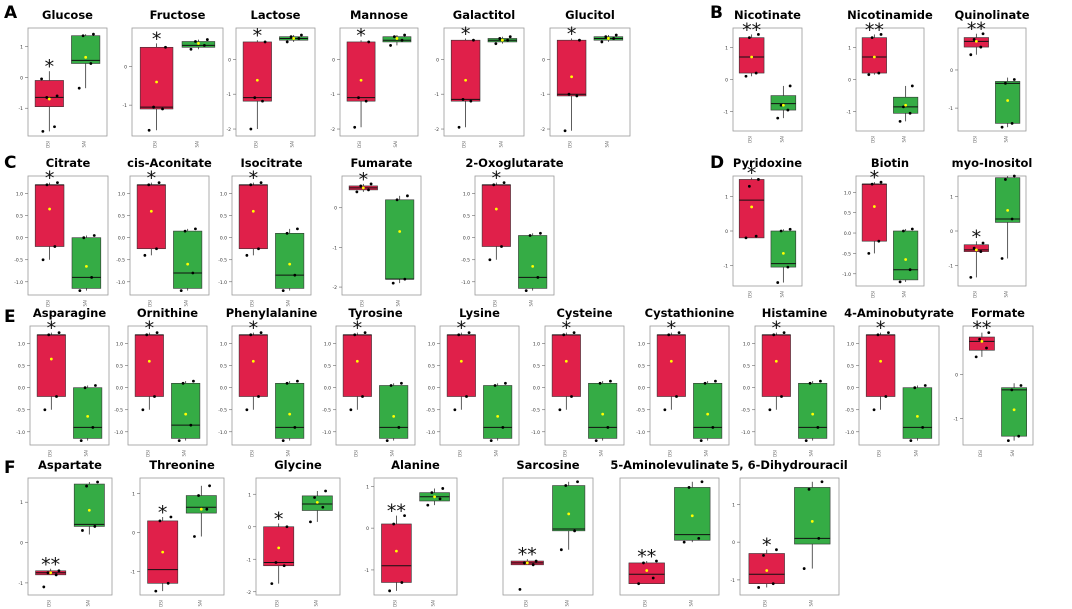 The image size is (1072, 609). Describe the element at coordinates (767, 163) in the screenshot. I see `plot-title: Pyridoxine` at that location.